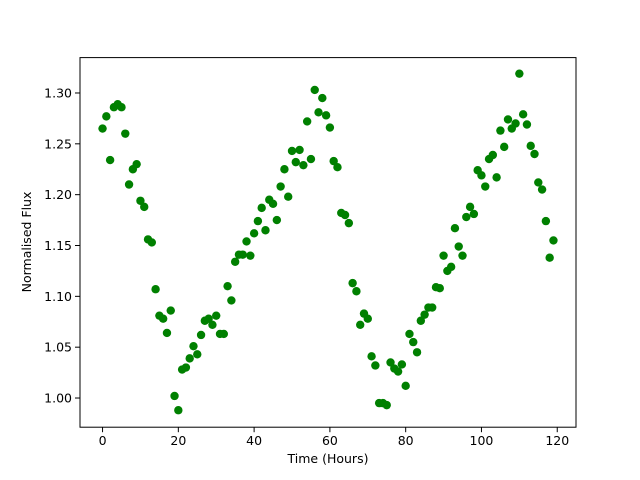 This screenshot has height=480, width=640. I want to click on x-tick-label: 60, so click(330, 440).